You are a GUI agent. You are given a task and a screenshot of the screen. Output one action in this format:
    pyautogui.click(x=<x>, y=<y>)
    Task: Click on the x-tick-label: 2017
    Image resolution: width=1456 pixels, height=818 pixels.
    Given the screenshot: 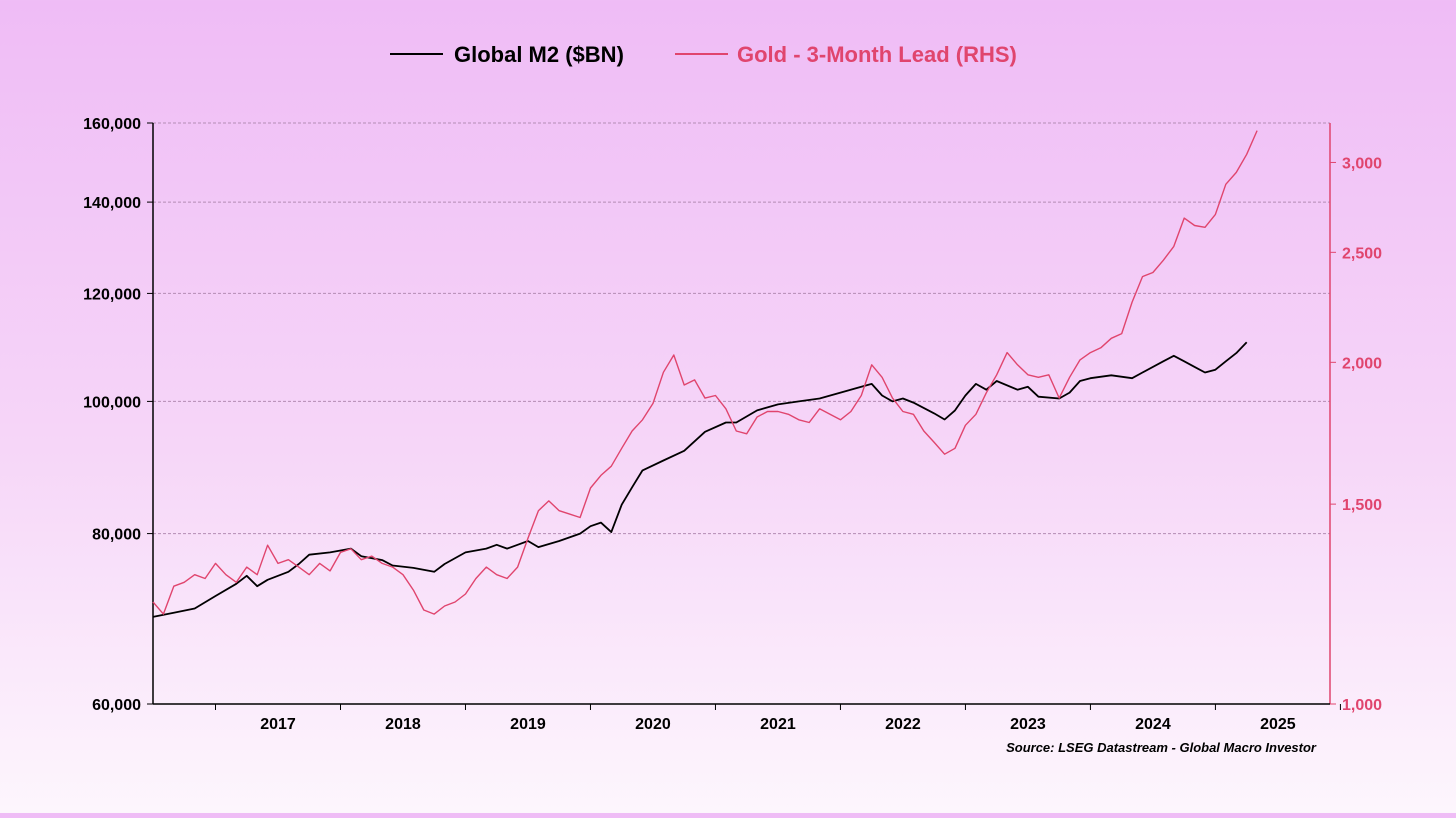 What is the action you would take?
    pyautogui.click(x=278, y=724)
    